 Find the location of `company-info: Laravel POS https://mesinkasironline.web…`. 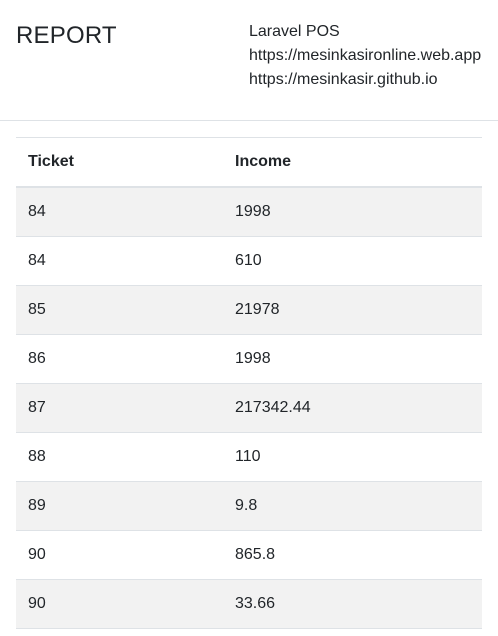

company-info: Laravel POS https://mesinkasironline.web… is located at coordinates (365, 56).